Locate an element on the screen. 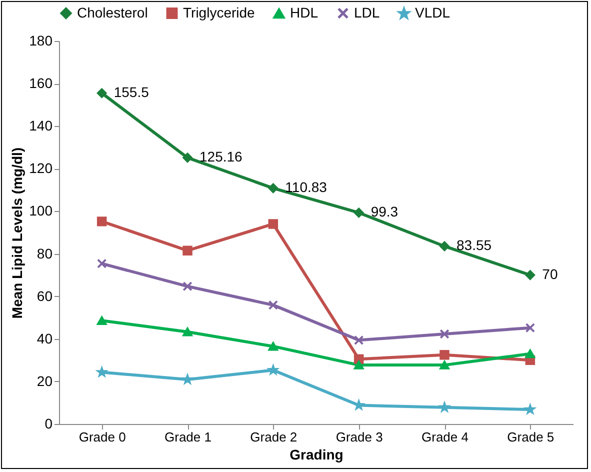  y-tick-label: 0 is located at coordinates (48, 424).